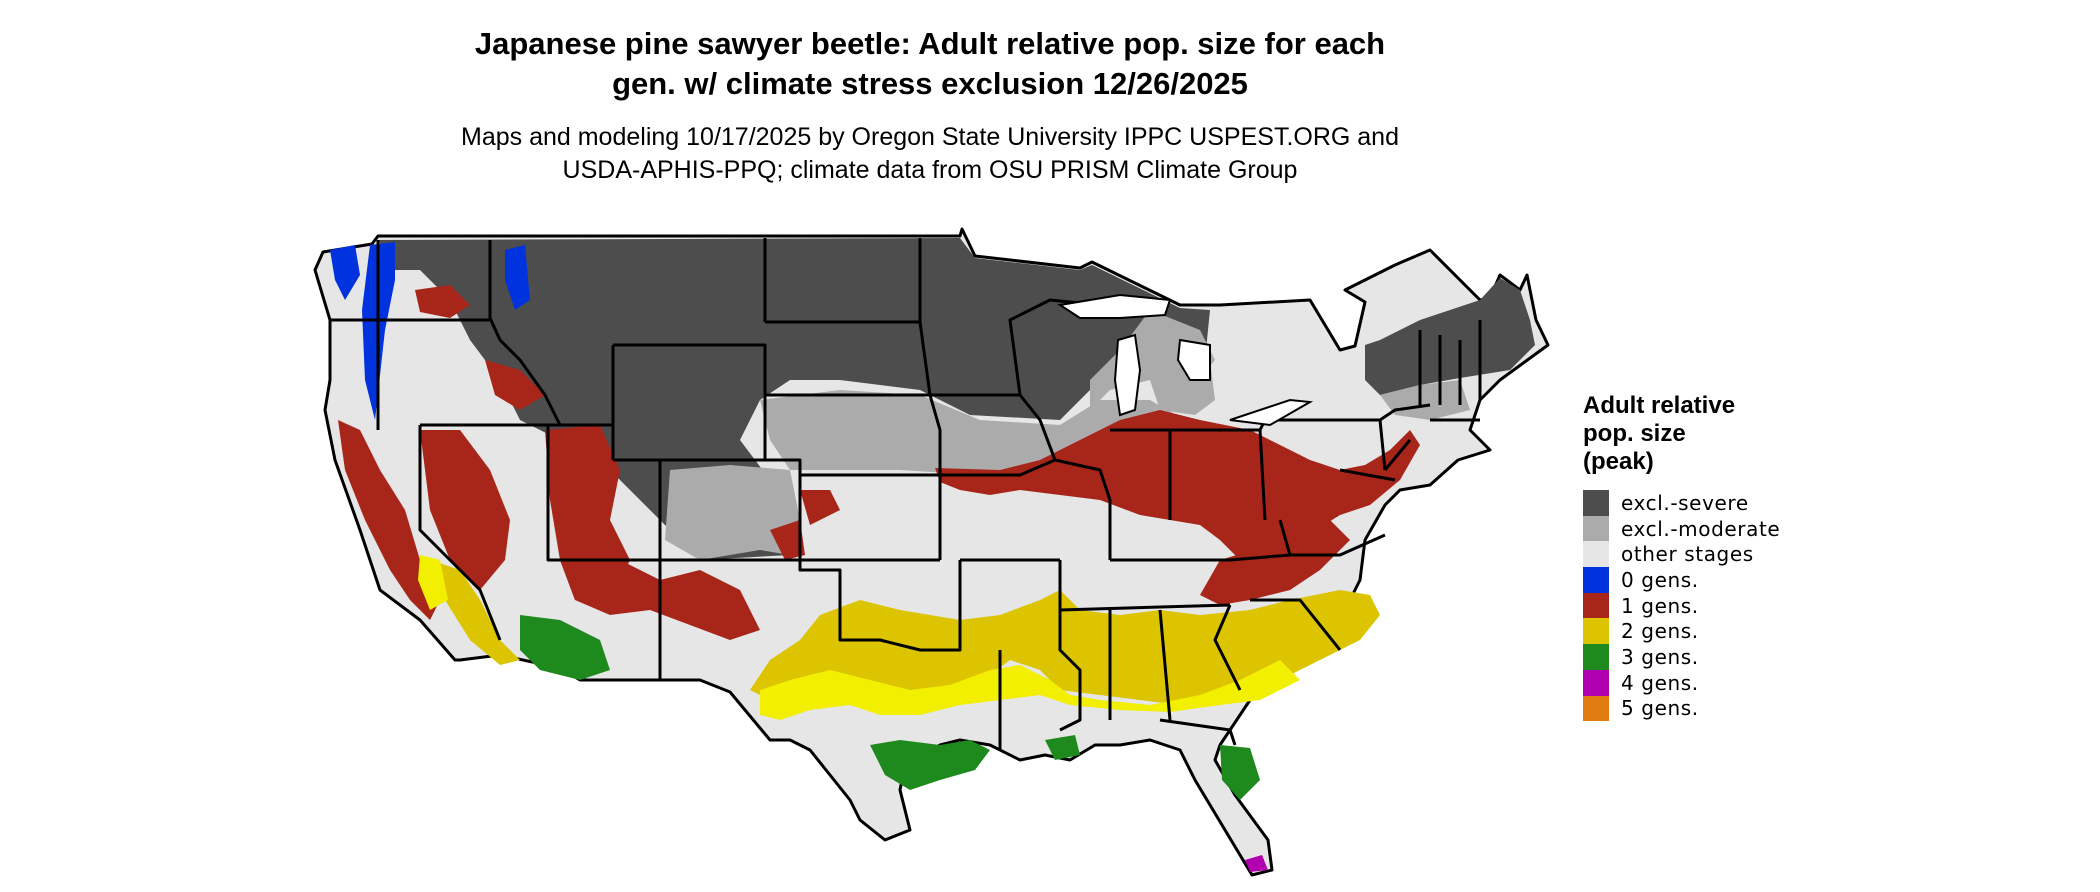  I want to click on legend-title-line-3: (peak), so click(1618, 461).